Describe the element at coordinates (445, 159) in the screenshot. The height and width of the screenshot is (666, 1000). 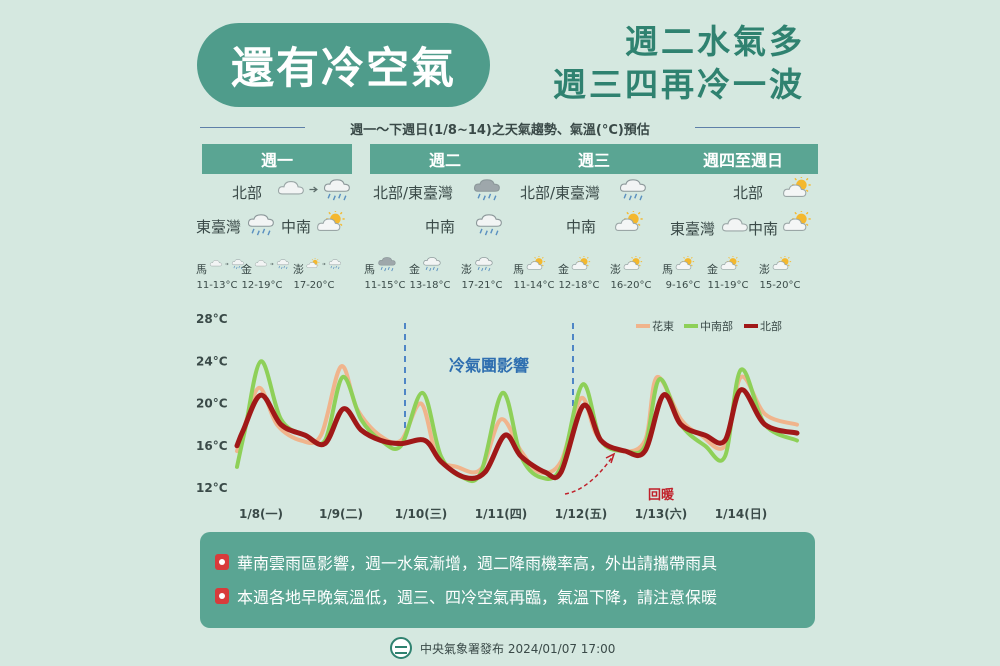
I see `day-header-2: 週二` at that location.